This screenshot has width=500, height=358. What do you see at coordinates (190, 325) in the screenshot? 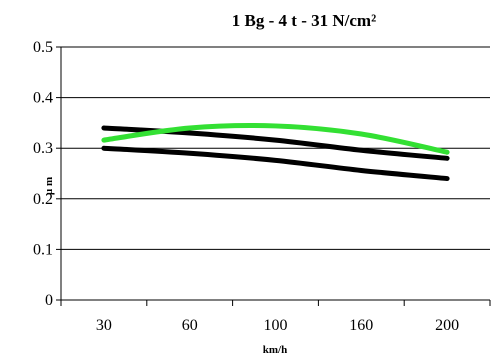
I see `x-tick-label: 60` at bounding box center [190, 325].